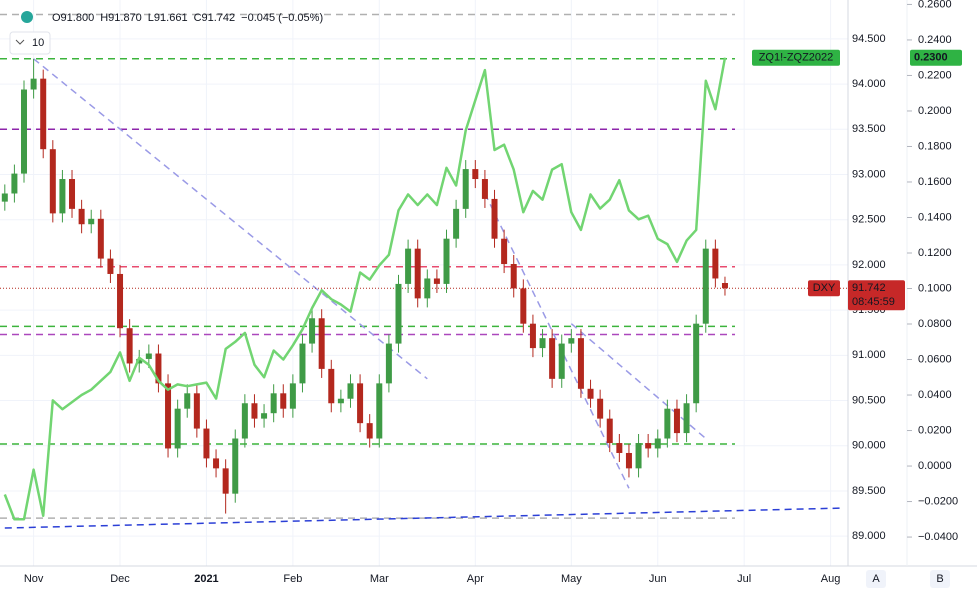 The image size is (977, 594). What do you see at coordinates (379, 579) in the screenshot?
I see `x-tick-label: Mar` at bounding box center [379, 579].